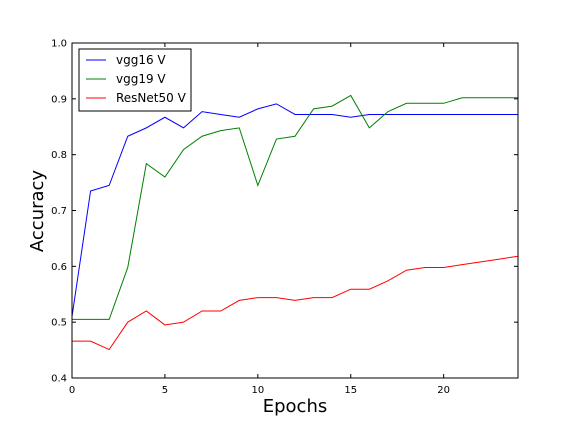 The image size is (576, 432). I want to click on y-axis-label: Accuracy, so click(37, 211).